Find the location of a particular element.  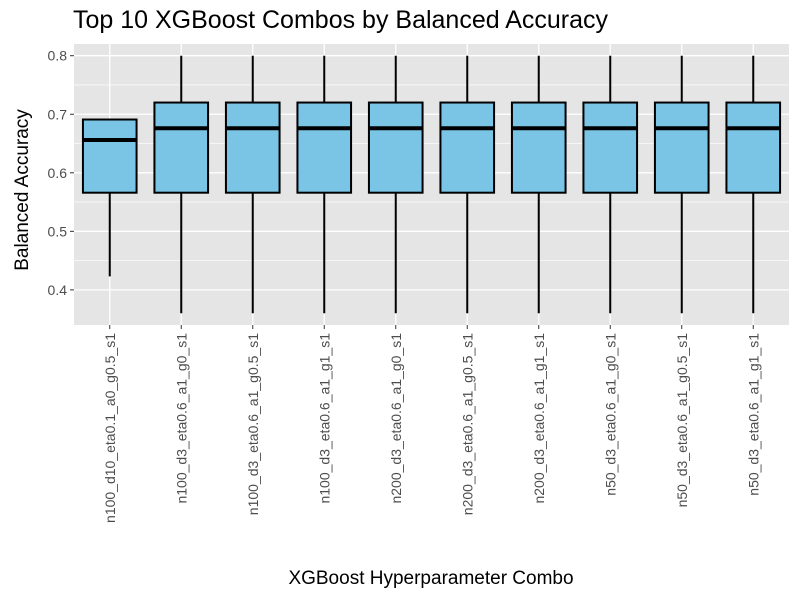

y-axis: 0.4 0.5 0.6 0.7 0.8 is located at coordinates (61, 173).